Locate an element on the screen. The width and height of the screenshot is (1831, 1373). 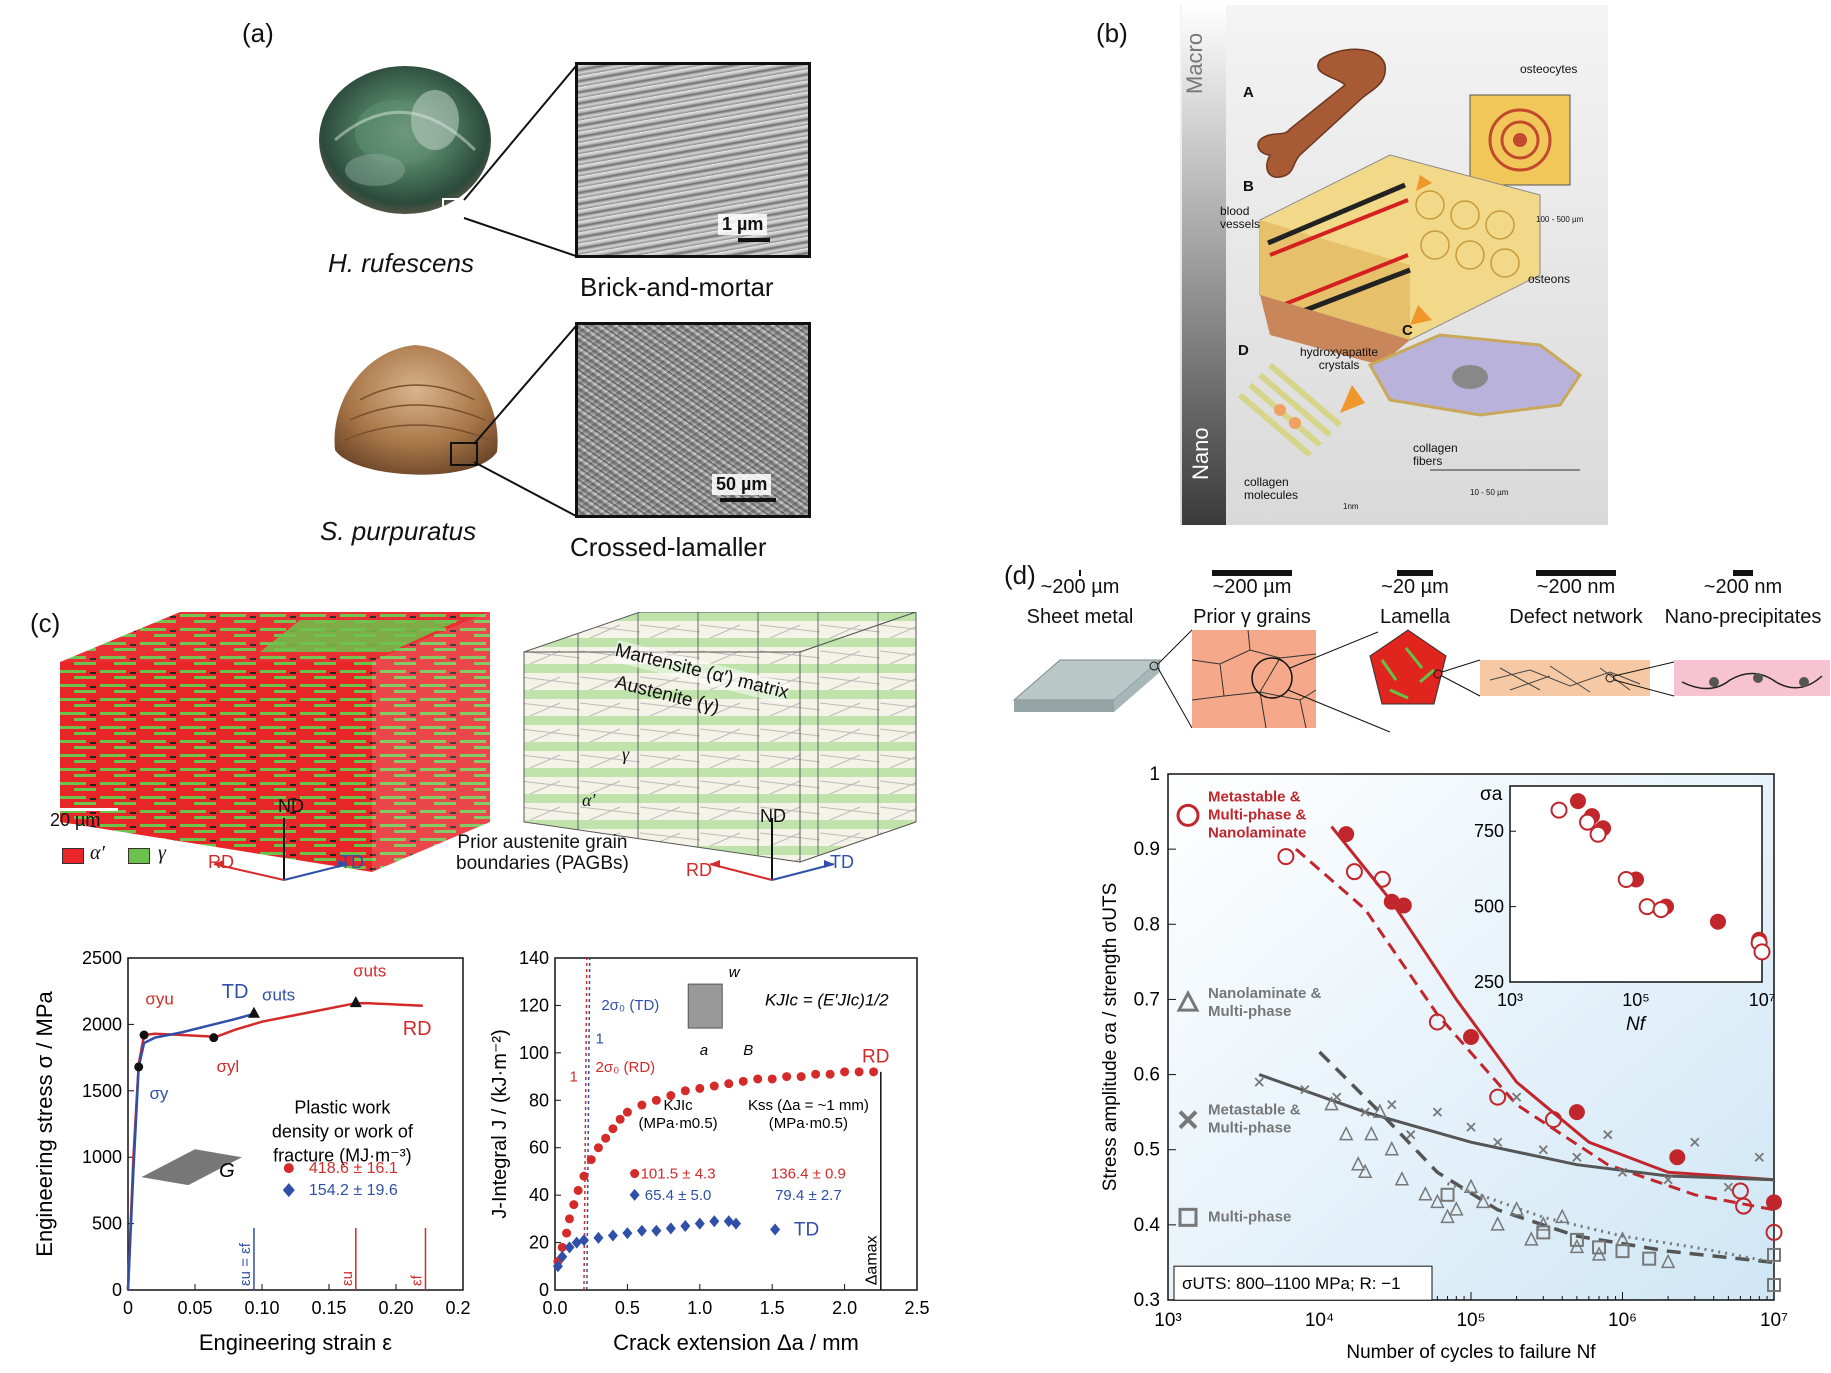
y-axis-label: J-Integral J / (kJ·m⁻²) is located at coordinates (500, 1123).